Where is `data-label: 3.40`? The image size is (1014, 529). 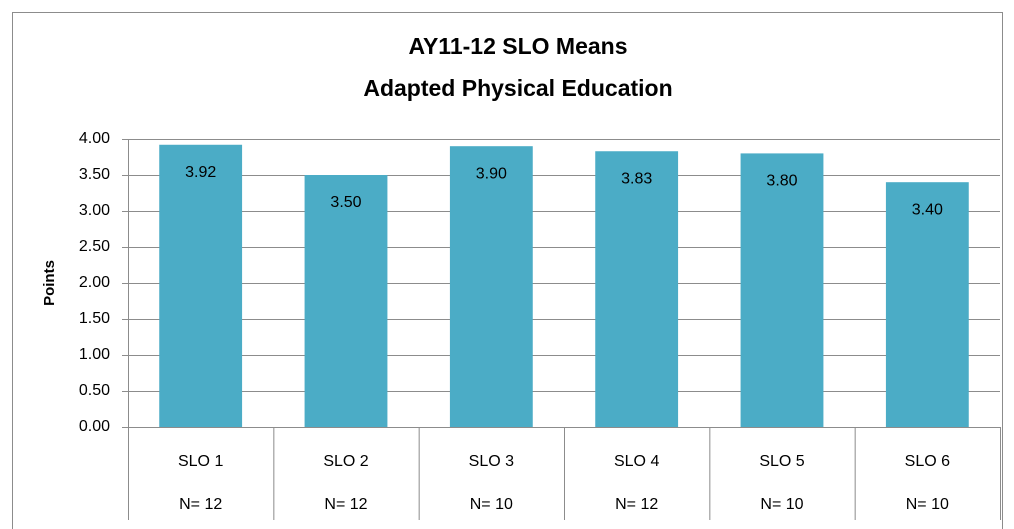 data-label: 3.40 is located at coordinates (927, 209).